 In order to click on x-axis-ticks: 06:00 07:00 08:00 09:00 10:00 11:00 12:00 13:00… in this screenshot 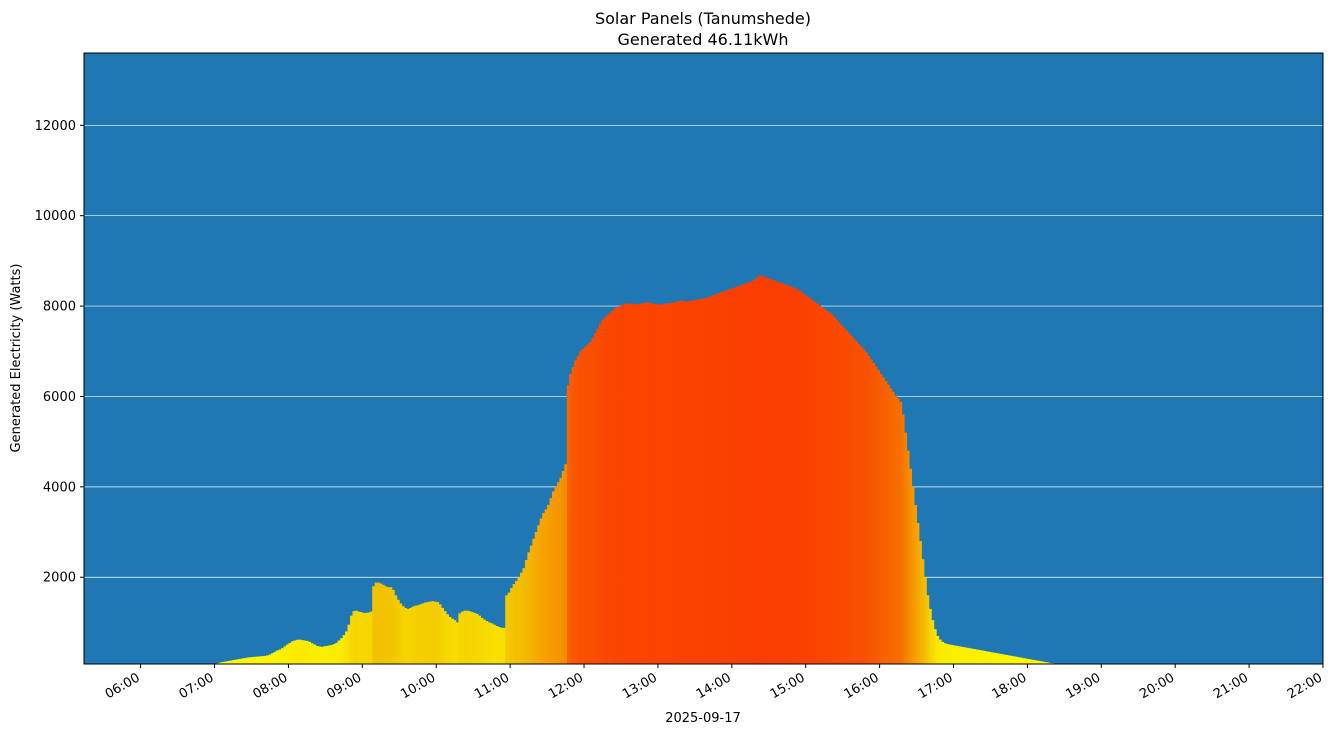, I will do `click(714, 683)`.